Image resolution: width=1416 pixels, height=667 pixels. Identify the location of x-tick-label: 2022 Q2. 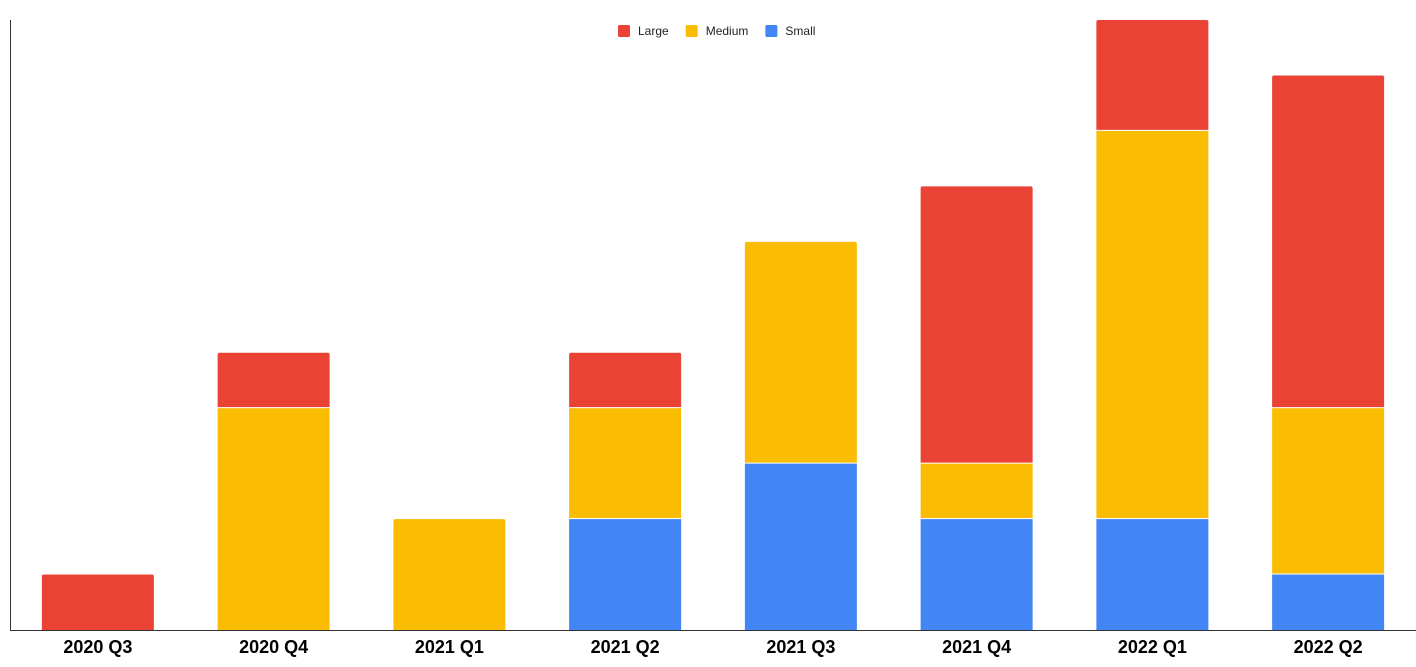
(1328, 647).